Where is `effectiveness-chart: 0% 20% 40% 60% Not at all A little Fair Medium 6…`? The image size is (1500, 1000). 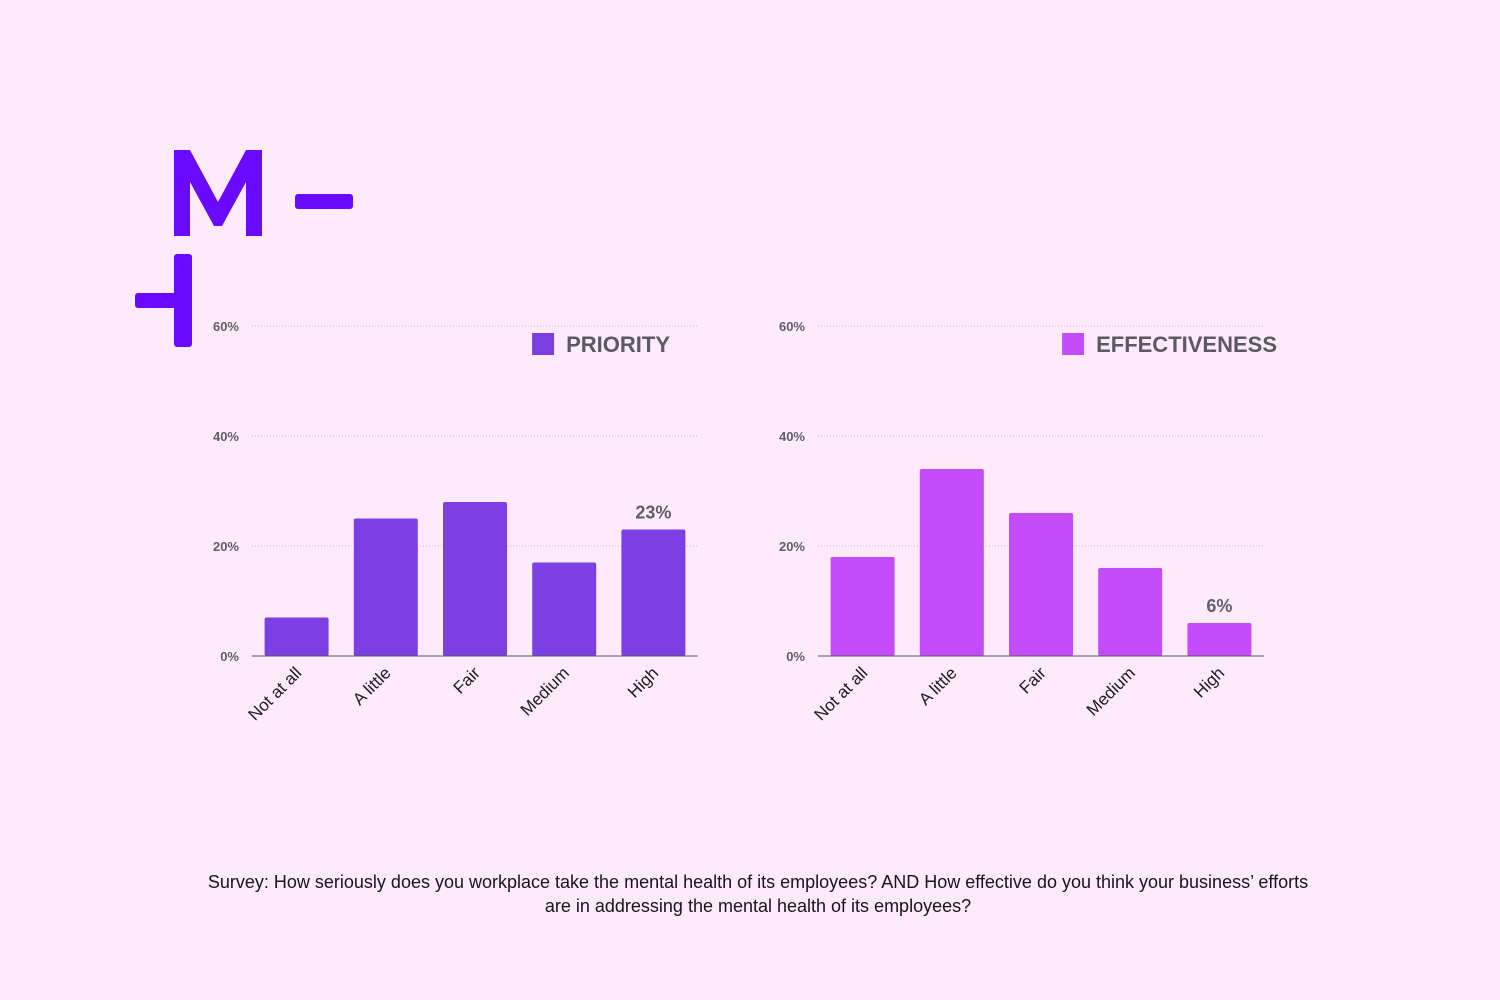 effectiveness-chart: 0% 20% 40% 60% Not at all A little Fair Medium 6… is located at coordinates (1028, 521).